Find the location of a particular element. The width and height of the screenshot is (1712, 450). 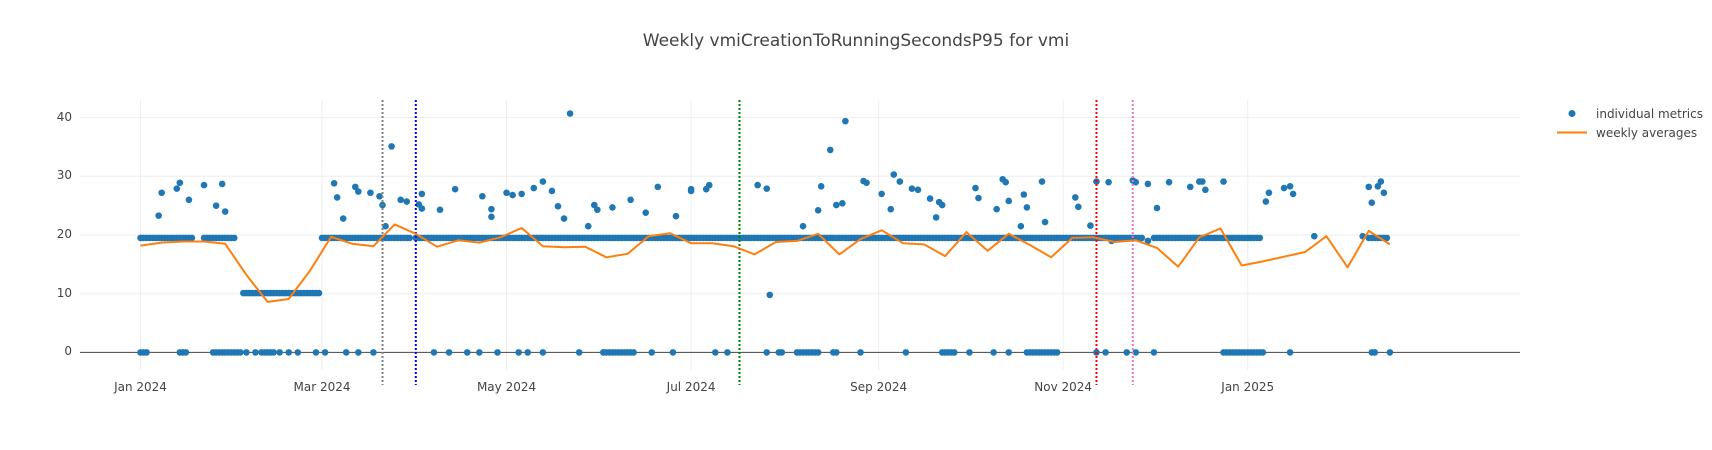

legend-item-individual-metrics: individual metrics is located at coordinates (1627, 113).